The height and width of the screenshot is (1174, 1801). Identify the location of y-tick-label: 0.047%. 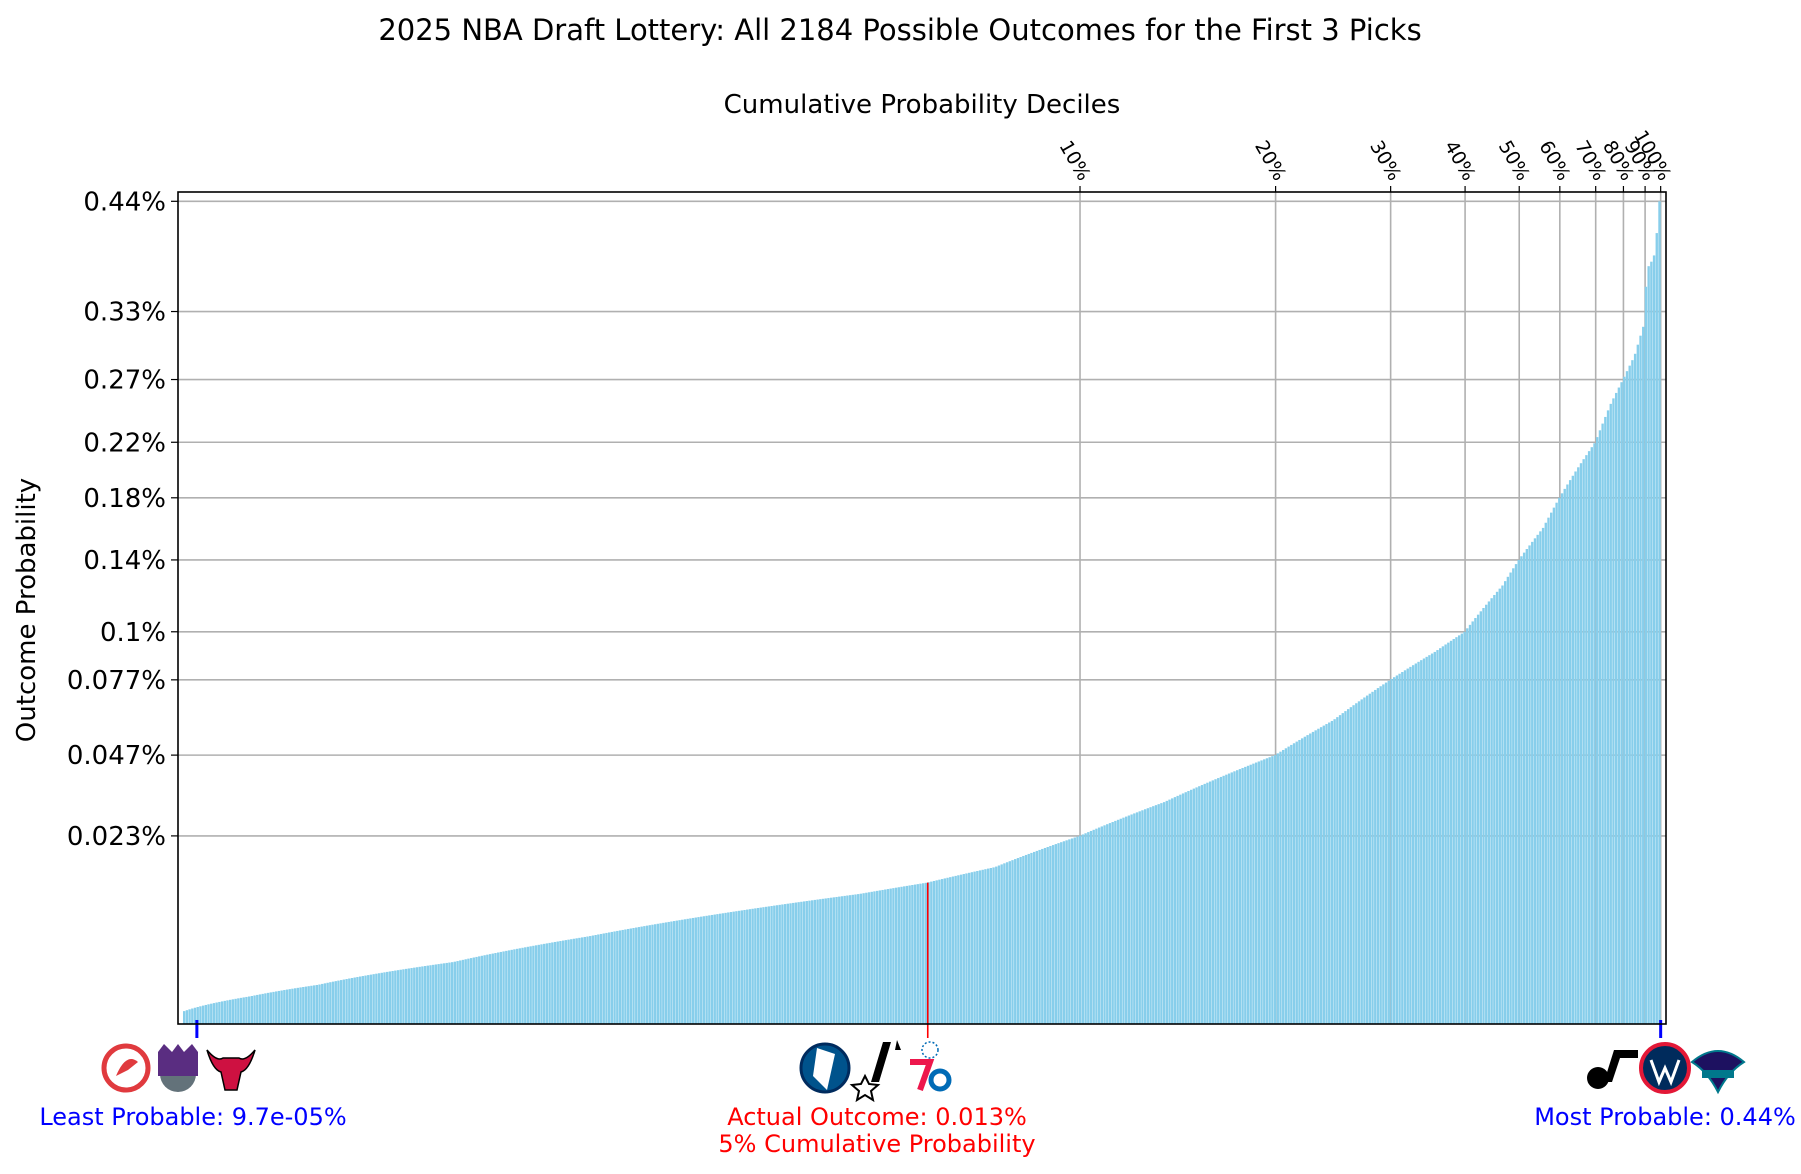
(116, 756).